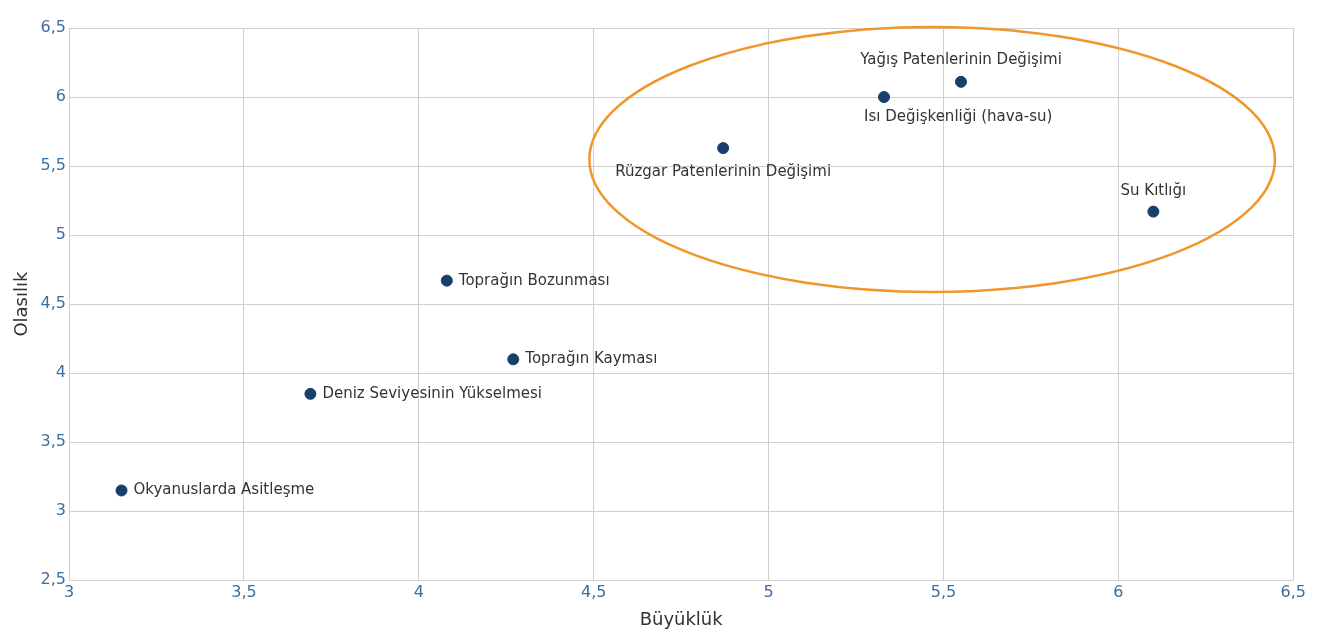 The width and height of the screenshot is (1317, 635). Describe the element at coordinates (61, 234) in the screenshot. I see `y-tick-label: 5` at that location.